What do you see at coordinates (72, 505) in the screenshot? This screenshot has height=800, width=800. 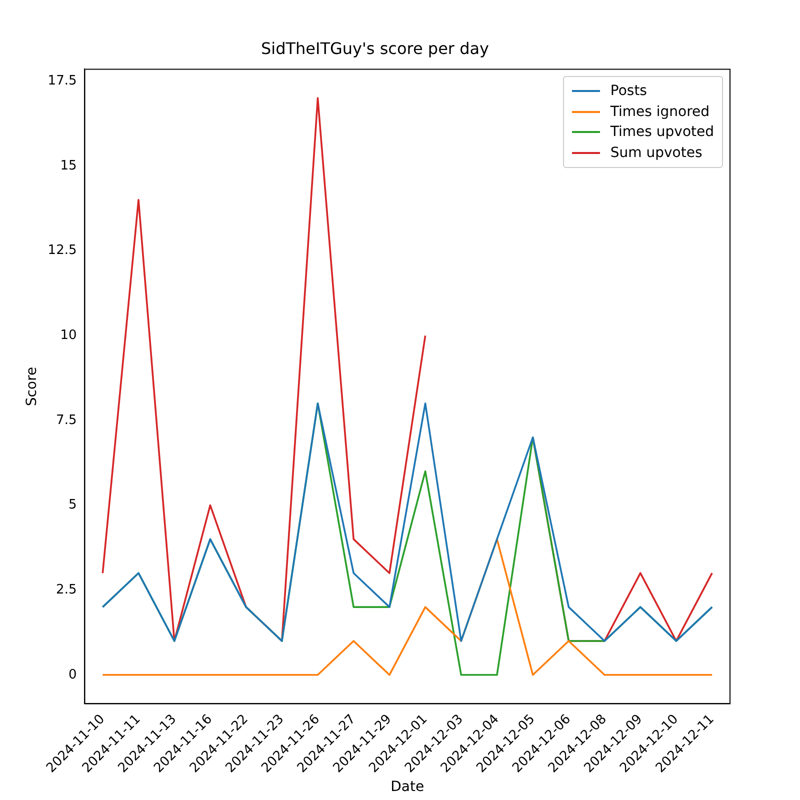 I see `y-tick-label: 5` at bounding box center [72, 505].